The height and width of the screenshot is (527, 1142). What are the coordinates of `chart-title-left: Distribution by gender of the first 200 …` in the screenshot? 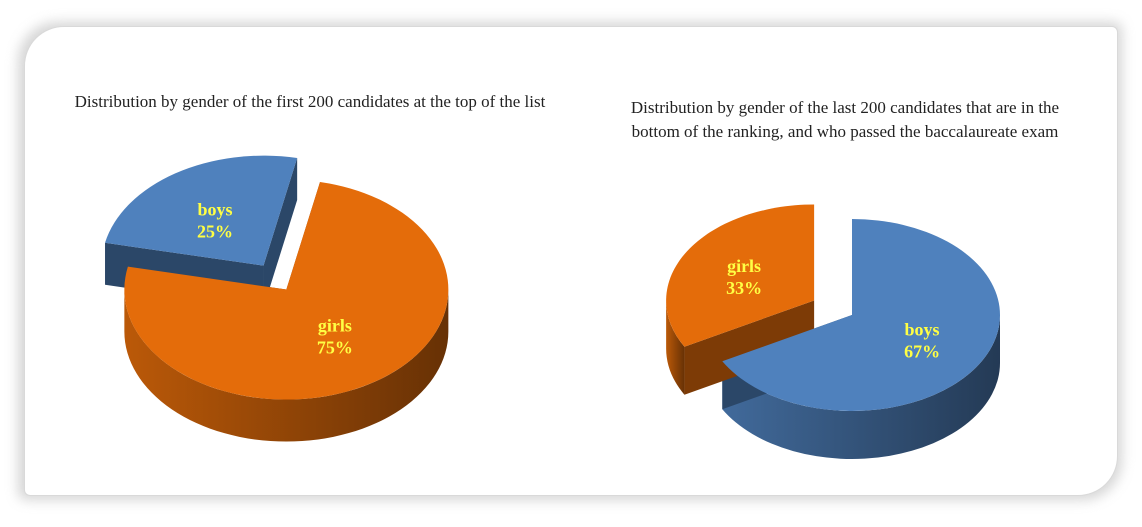 It's located at (310, 101).